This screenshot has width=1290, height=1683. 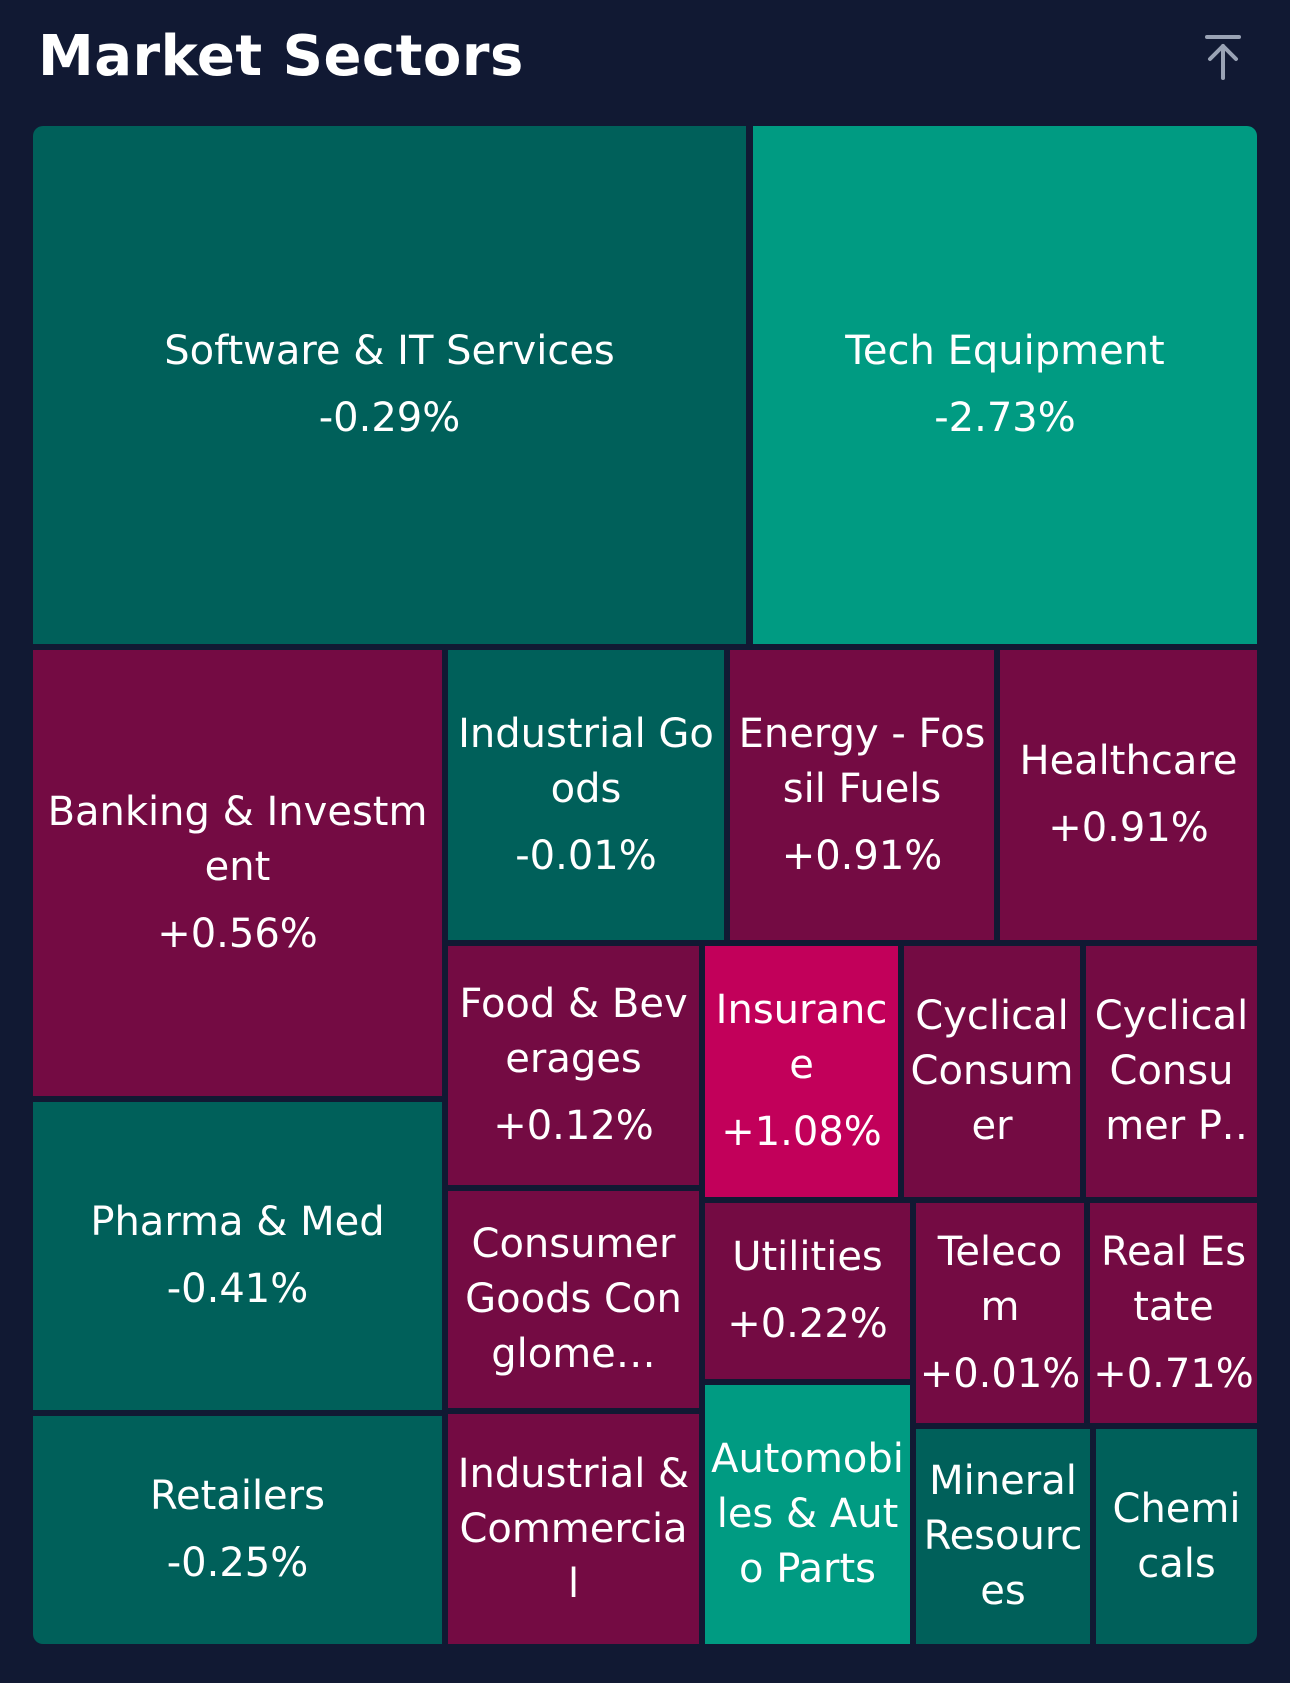 I want to click on tile-industrial-goods: Industrial Goods -0.01%, so click(x=586, y=795).